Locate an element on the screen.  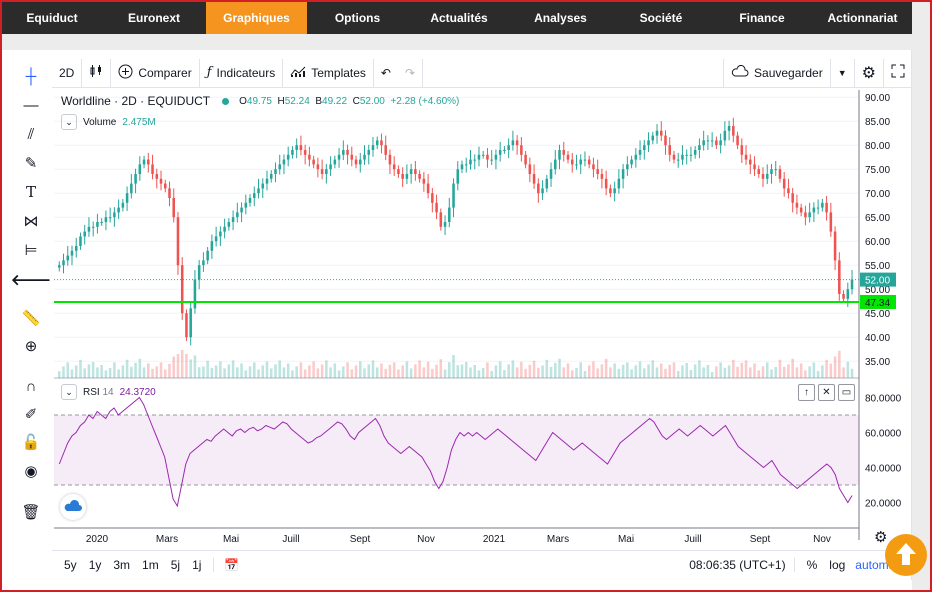
fib-tool: ⫽ is located at coordinates (31, 134).